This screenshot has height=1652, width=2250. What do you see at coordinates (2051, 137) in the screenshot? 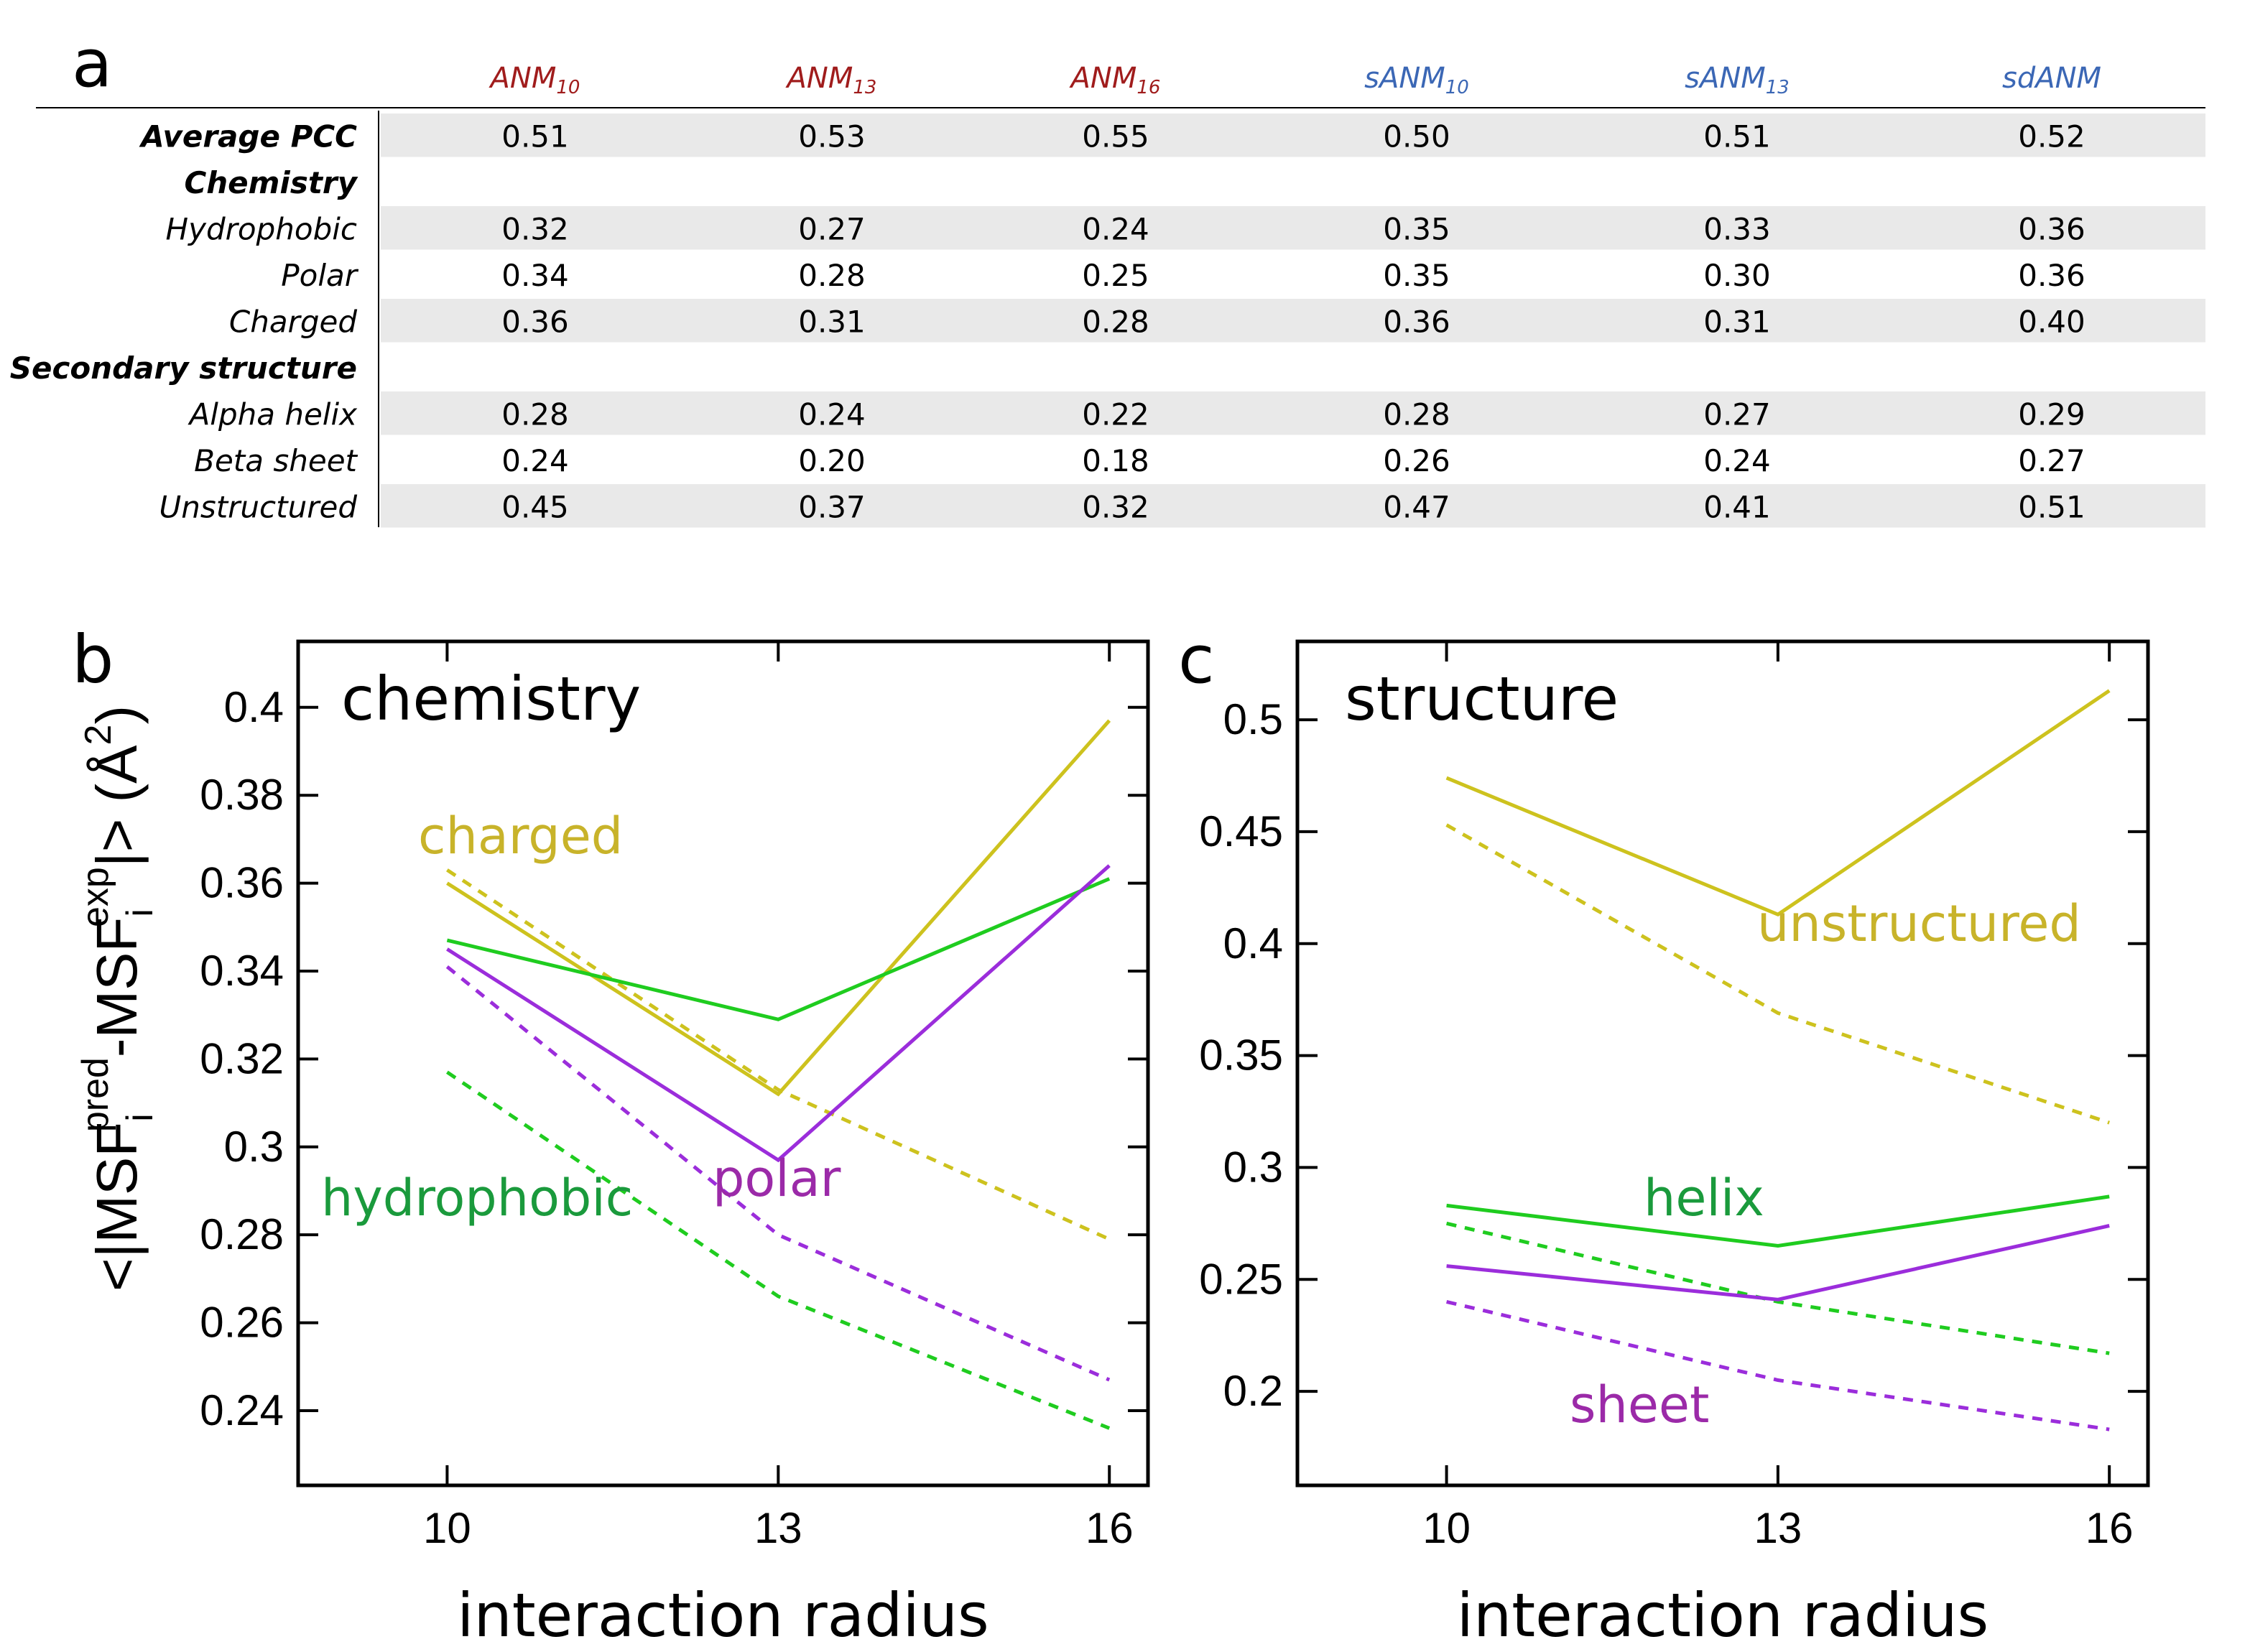
I see `table-cell: 0.52` at bounding box center [2051, 137].